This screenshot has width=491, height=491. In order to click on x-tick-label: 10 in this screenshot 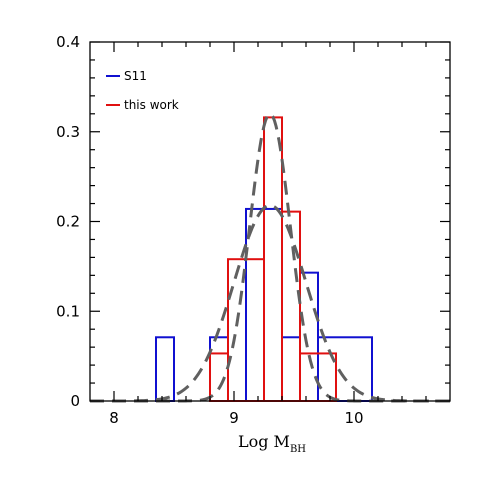, I will do `click(353, 418)`.